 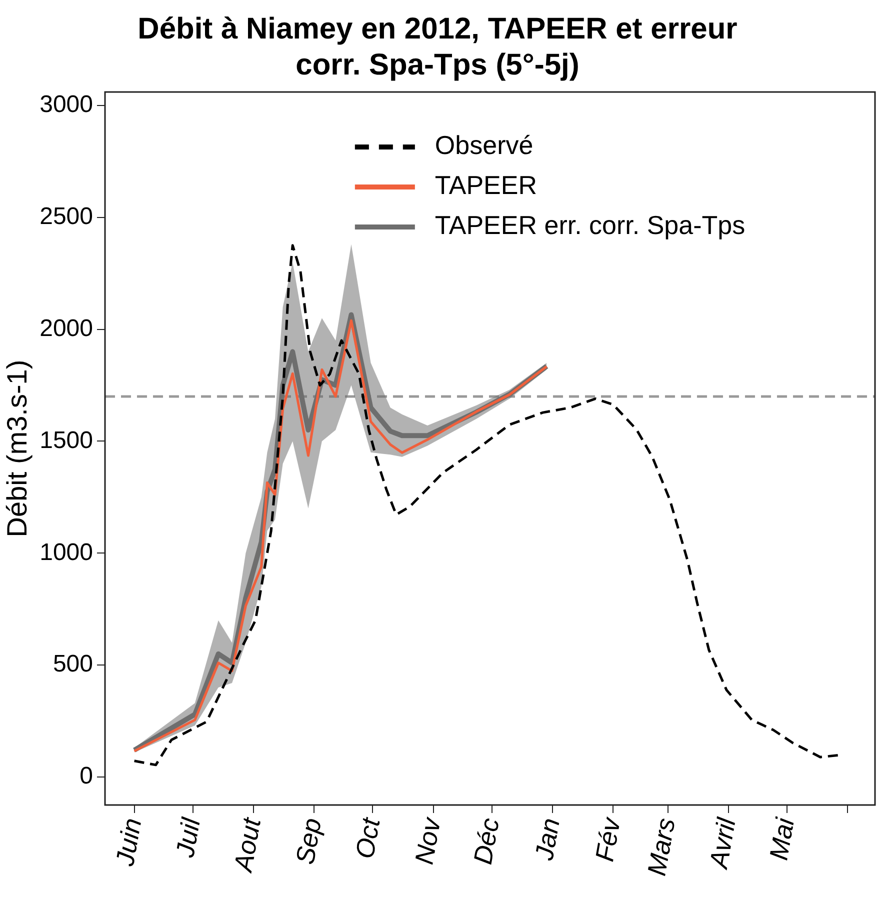 I want to click on y-tick-label: 2500, so click(x=66, y=216).